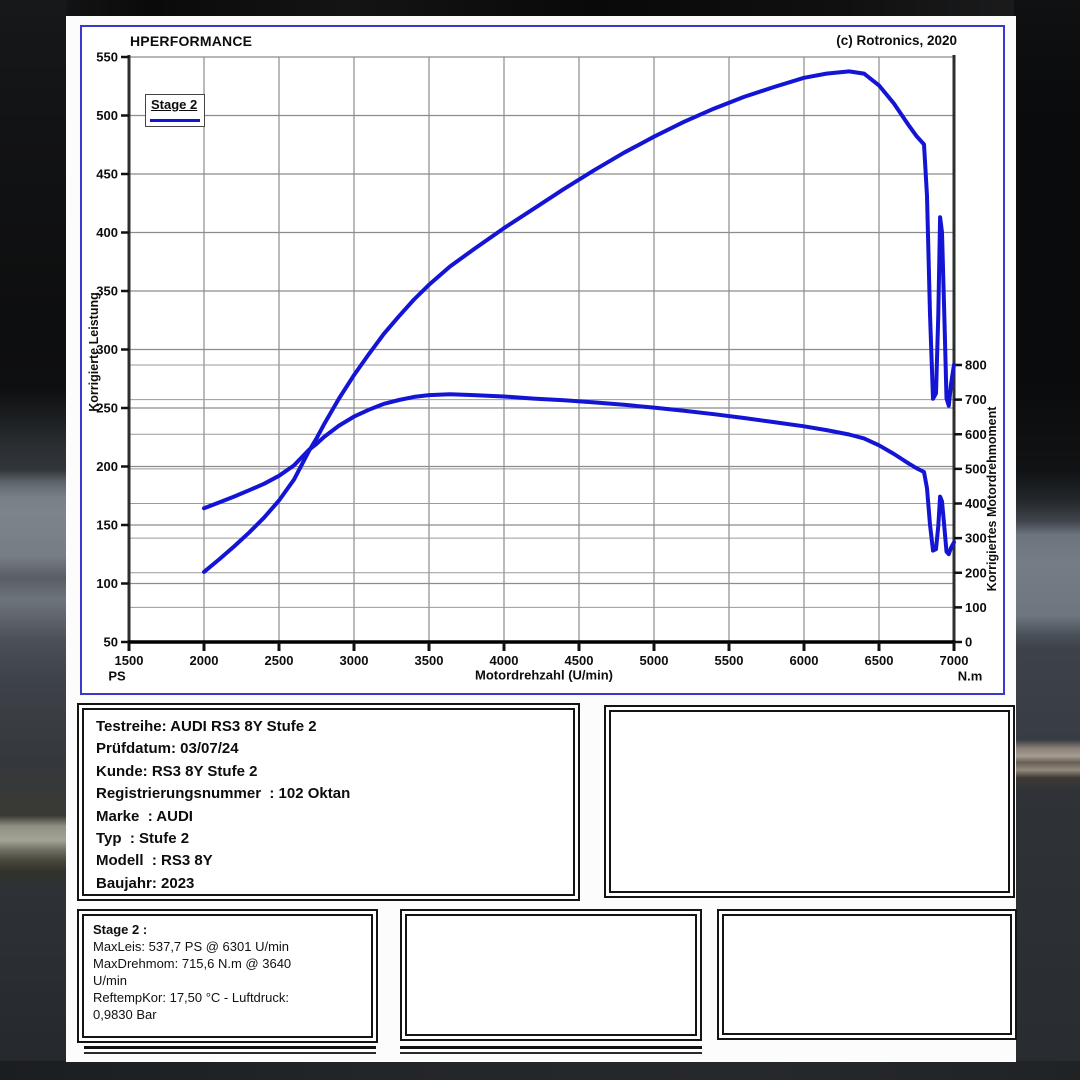 The width and height of the screenshot is (1080, 1080). Describe the element at coordinates (1047, 540) in the screenshot. I see `background-photo-right` at that location.